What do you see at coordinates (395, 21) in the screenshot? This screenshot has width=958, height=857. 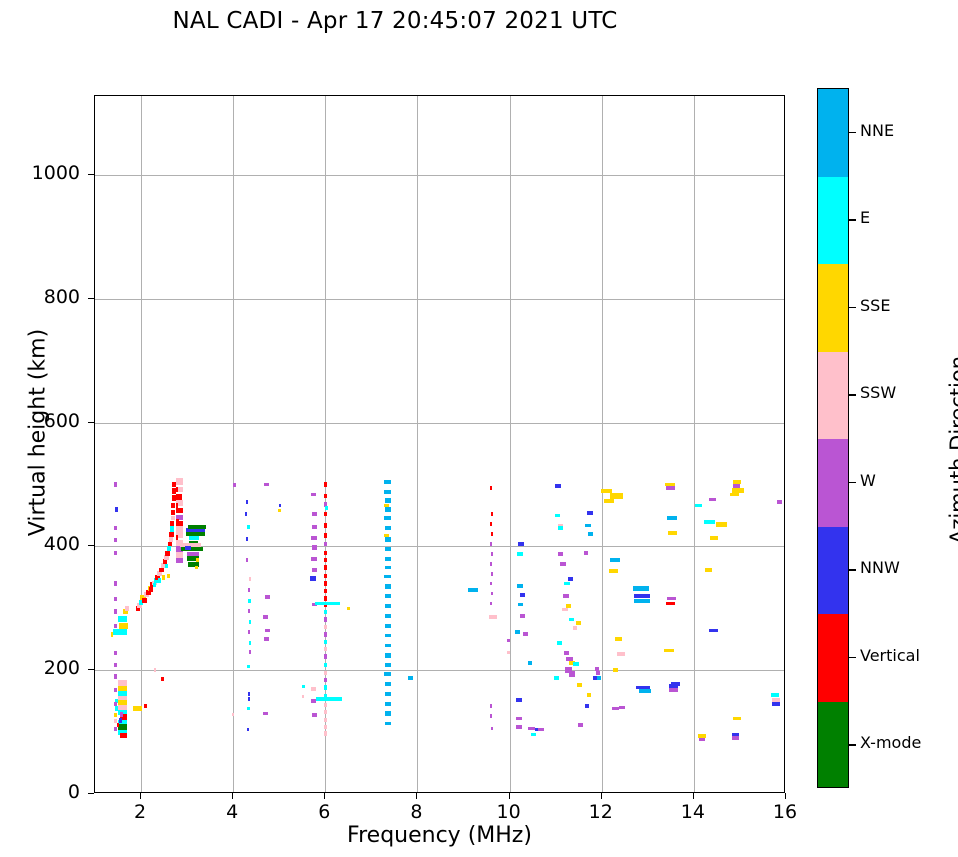 I see `figure-title: NAL CADI - Apr 17 20:45:07 2021 UTC` at bounding box center [395, 21].